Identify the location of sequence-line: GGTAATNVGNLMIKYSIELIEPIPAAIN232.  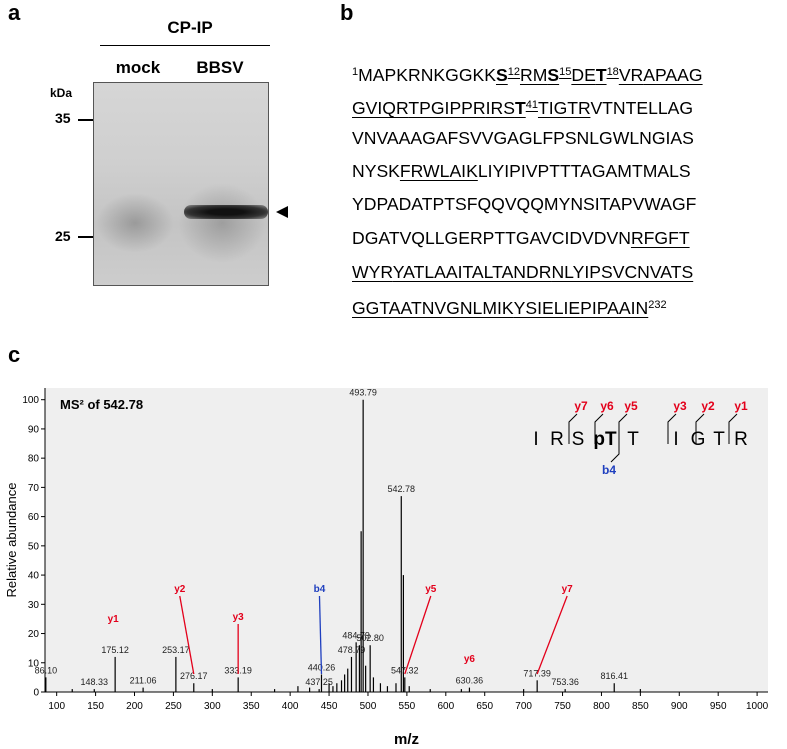
(509, 306).